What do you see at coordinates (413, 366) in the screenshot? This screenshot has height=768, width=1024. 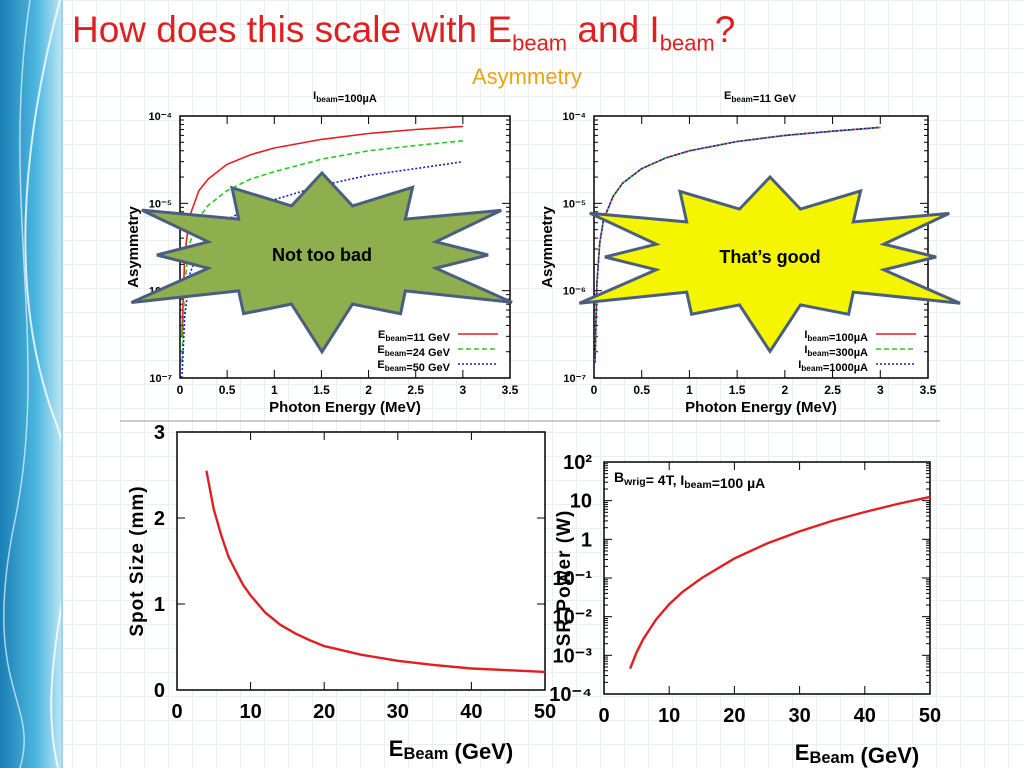 I see `legend-label: Ebeam=50 GeV` at bounding box center [413, 366].